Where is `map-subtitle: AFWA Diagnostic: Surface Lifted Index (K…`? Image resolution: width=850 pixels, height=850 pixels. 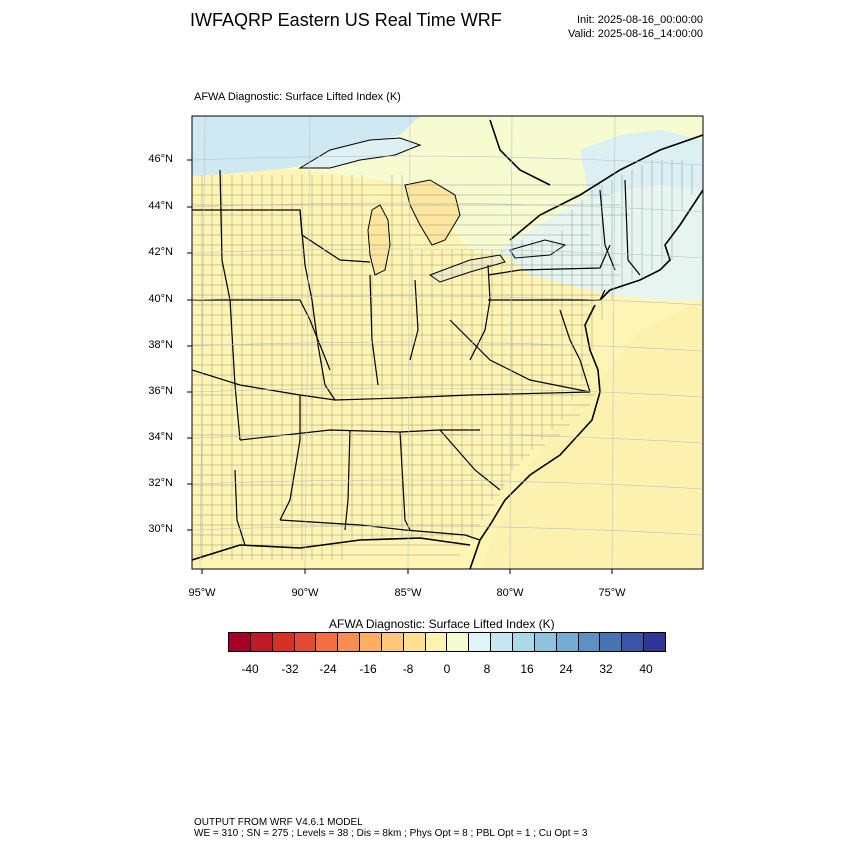 map-subtitle: AFWA Diagnostic: Surface Lifted Index (K… is located at coordinates (297, 97).